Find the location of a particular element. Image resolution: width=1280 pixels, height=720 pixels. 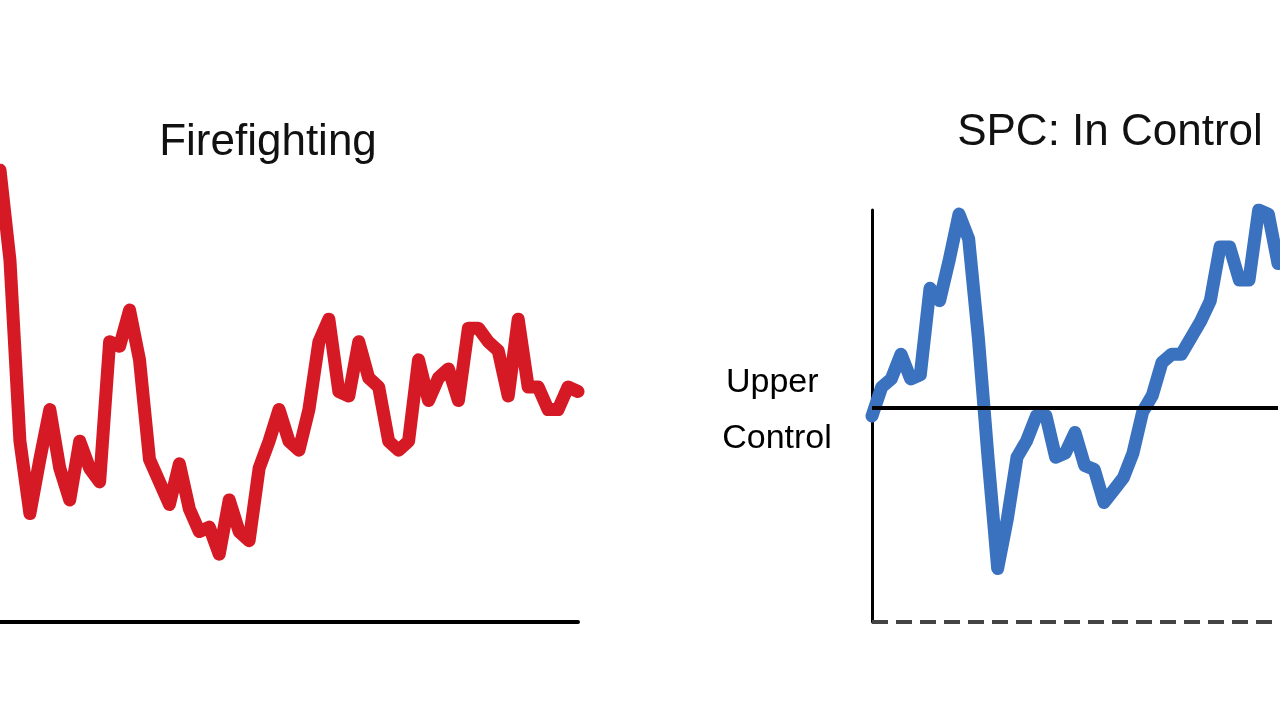

chart-title: Firefighting is located at coordinates (268, 139).